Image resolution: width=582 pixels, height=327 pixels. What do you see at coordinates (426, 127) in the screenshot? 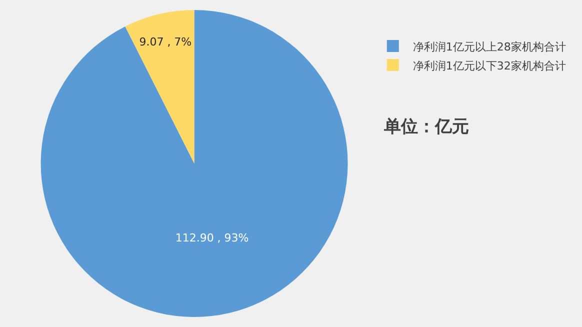
I see `text: 单位：亿元` at bounding box center [426, 127].